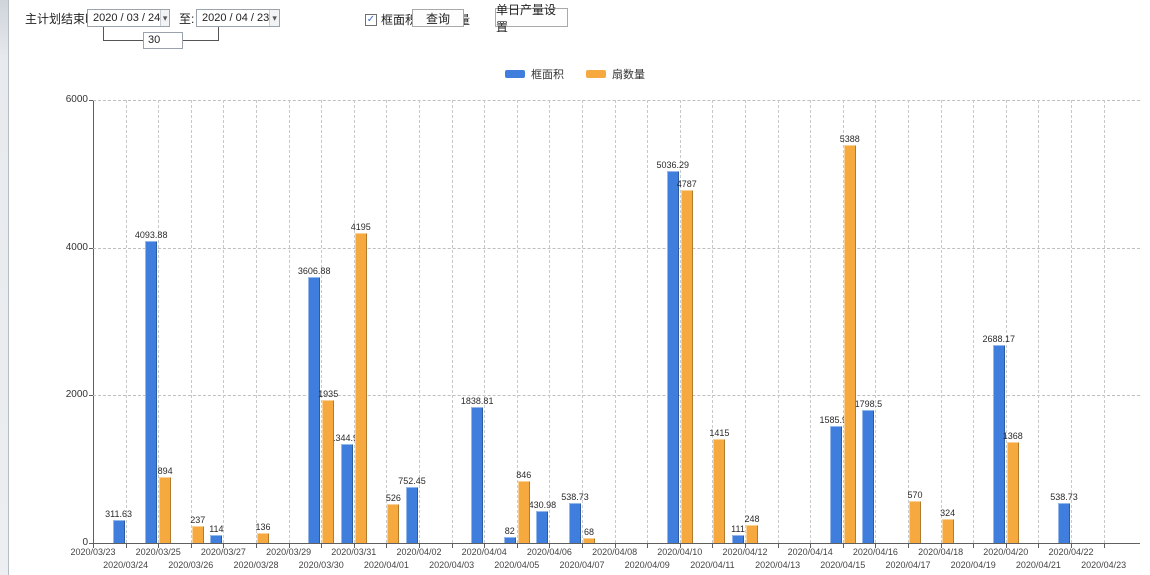  What do you see at coordinates (256, 565) in the screenshot?
I see `x-axis-label: 2020/03/28` at bounding box center [256, 565].